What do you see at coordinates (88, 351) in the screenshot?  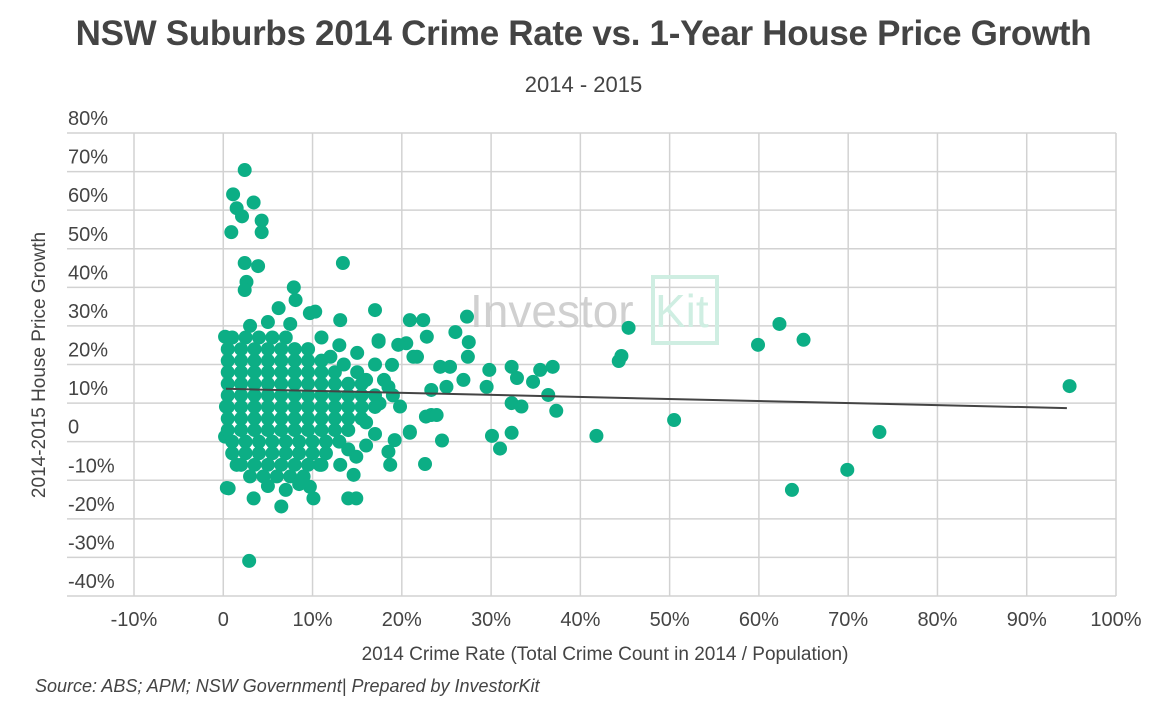 I see `y-tick-label: 20%` at bounding box center [88, 351].